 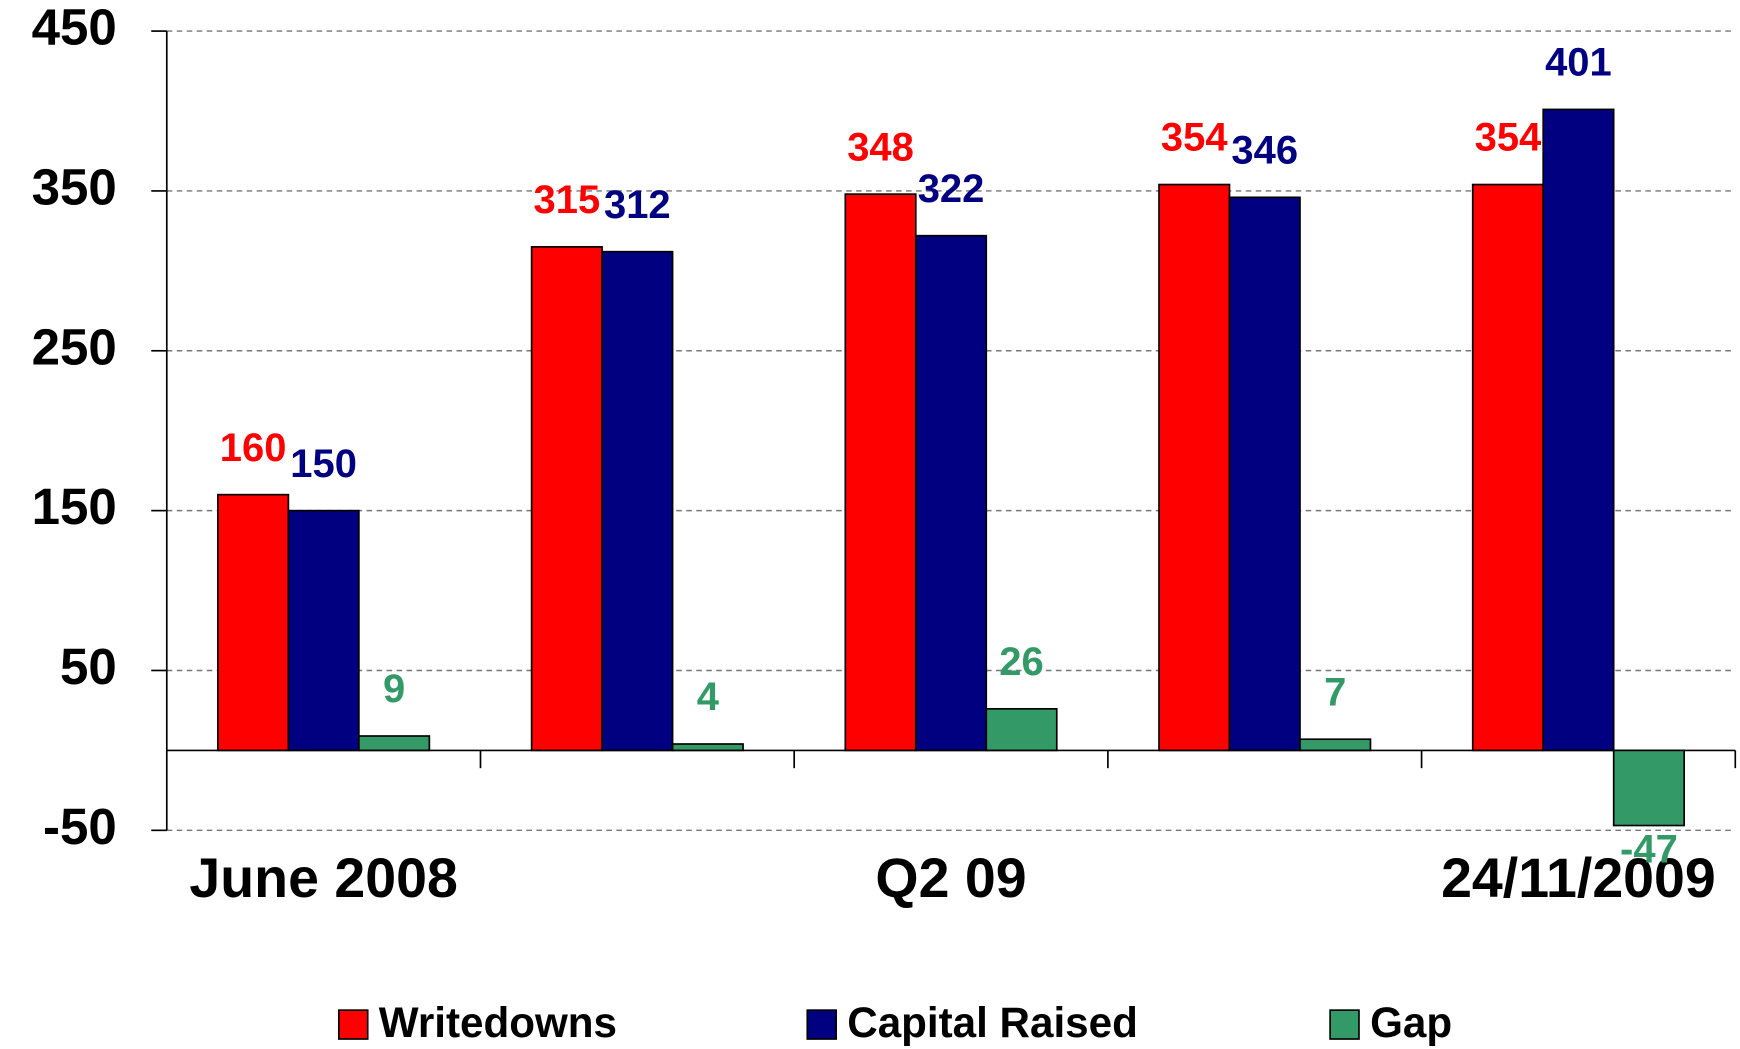 I want to click on y-tick-label: 150, so click(x=74, y=506).